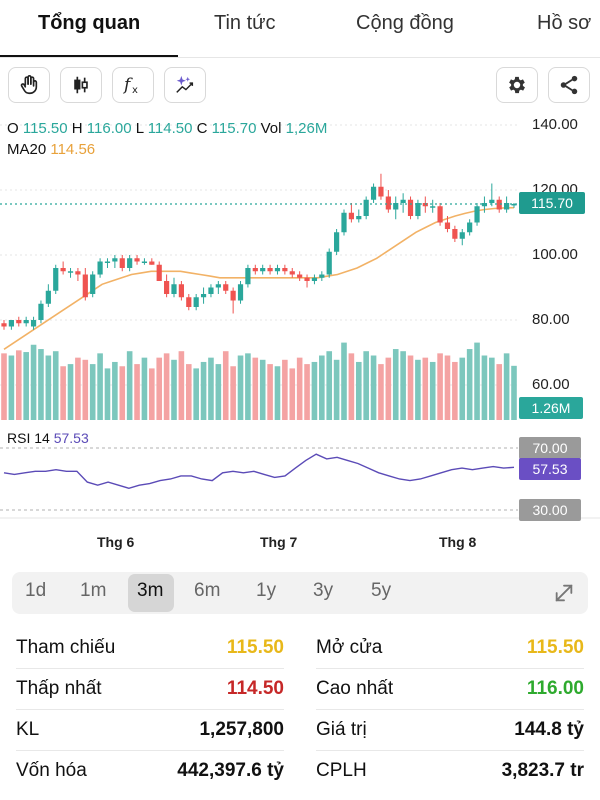 This screenshot has height=800, width=600. Describe the element at coordinates (517, 85) in the screenshot. I see `settings-button` at that location.